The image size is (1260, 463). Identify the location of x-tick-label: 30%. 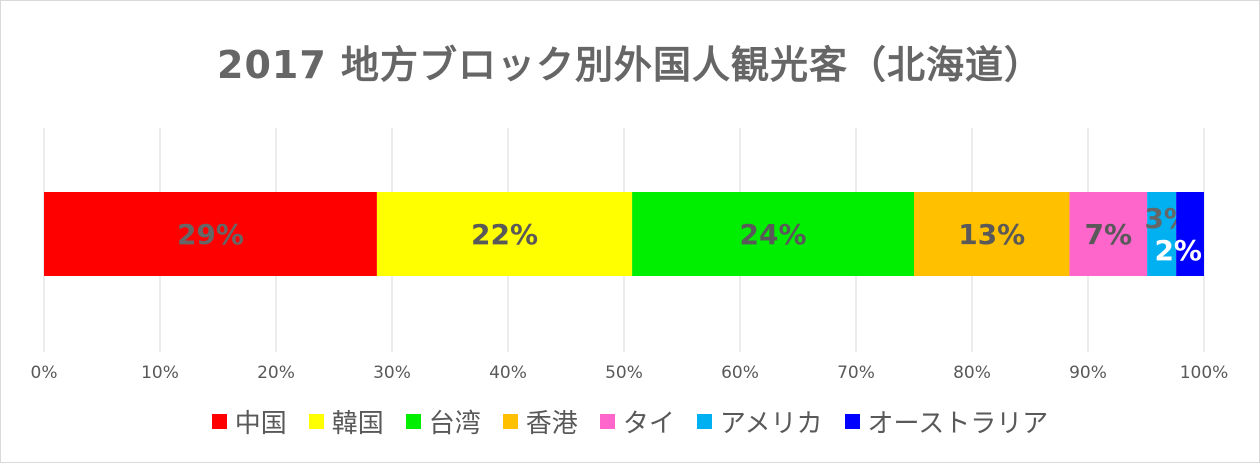
(392, 373).